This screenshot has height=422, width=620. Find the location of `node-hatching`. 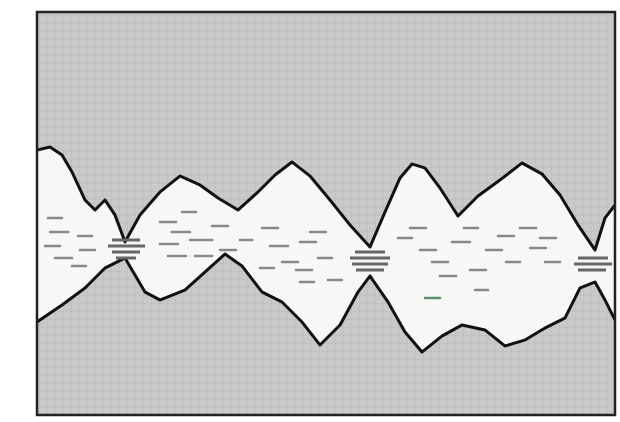

node-hatching is located at coordinates (360, 255).